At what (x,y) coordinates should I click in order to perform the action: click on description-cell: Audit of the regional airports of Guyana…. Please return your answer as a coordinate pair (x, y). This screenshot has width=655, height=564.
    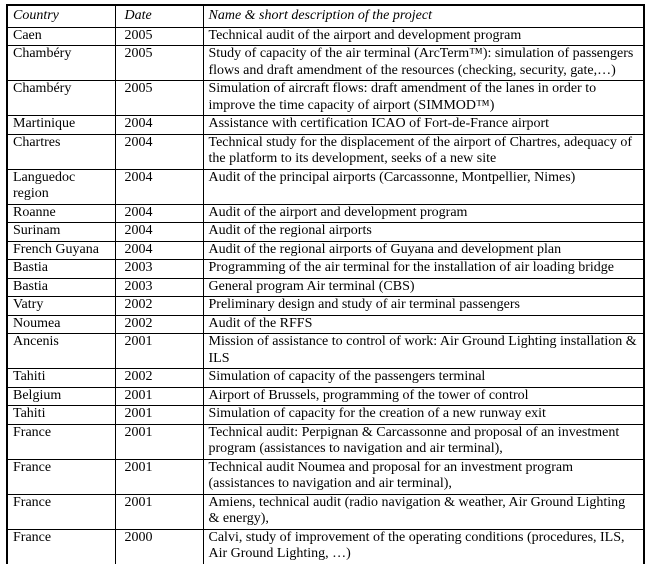
    Looking at the image, I should click on (423, 250).